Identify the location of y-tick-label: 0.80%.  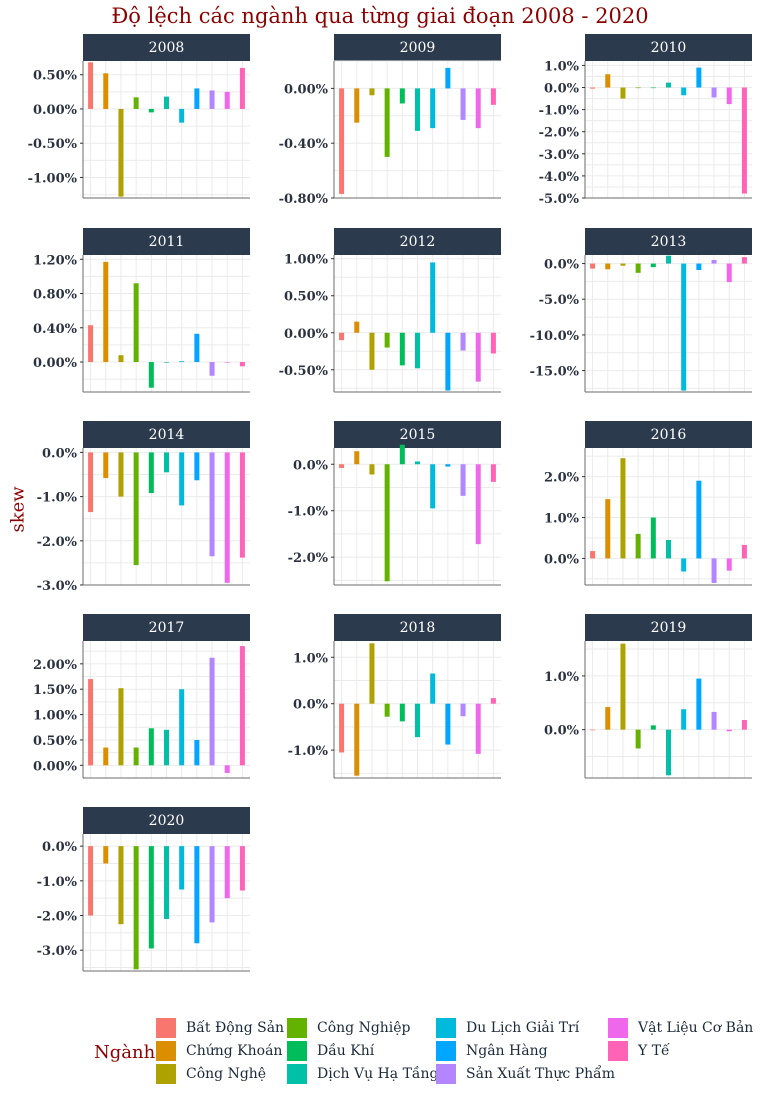
(55, 295).